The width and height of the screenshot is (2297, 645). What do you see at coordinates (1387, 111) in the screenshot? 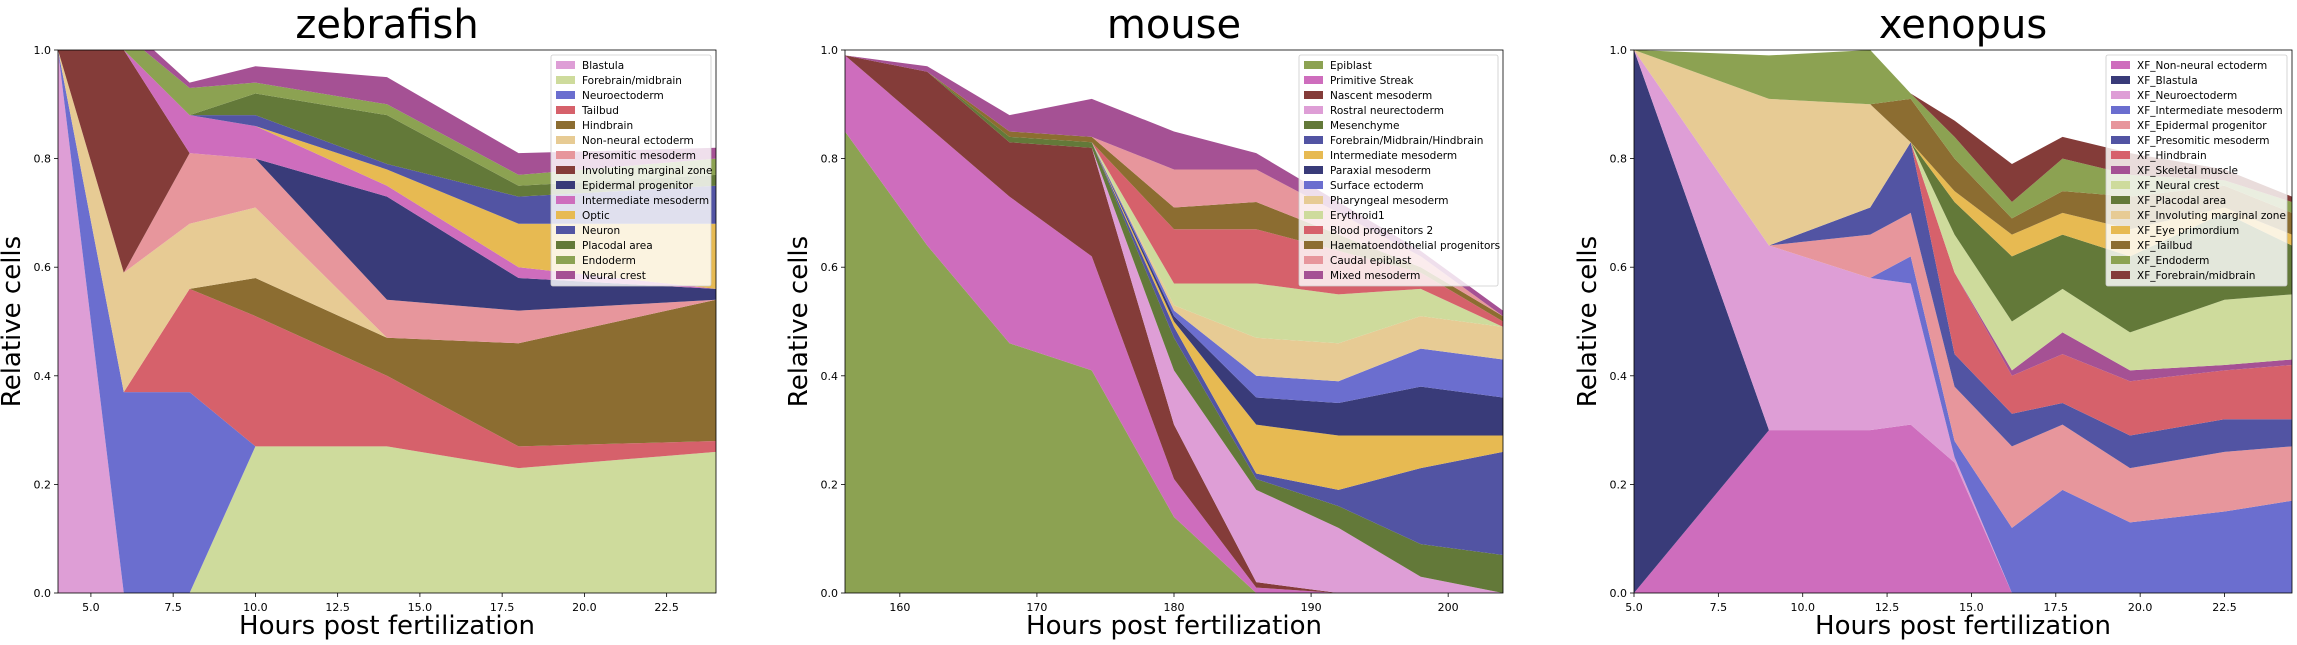
I see `legend-label: Rostral neurectoderm` at bounding box center [1387, 111].